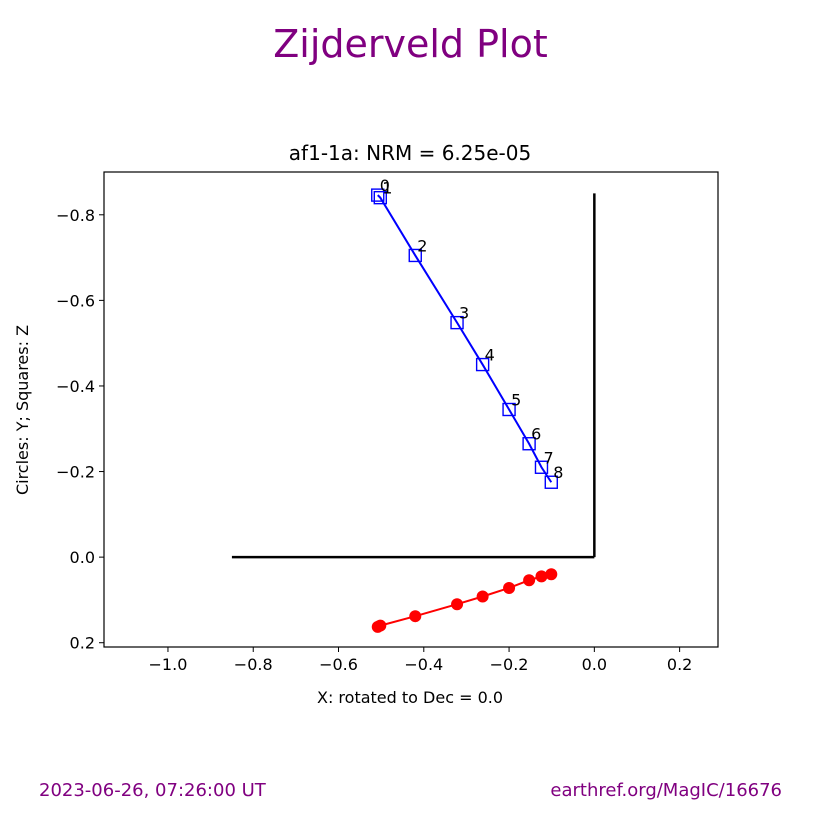 This screenshot has width=821, height=820. Describe the element at coordinates (75, 300) in the screenshot. I see `y-tick-label: −0.6` at that location.